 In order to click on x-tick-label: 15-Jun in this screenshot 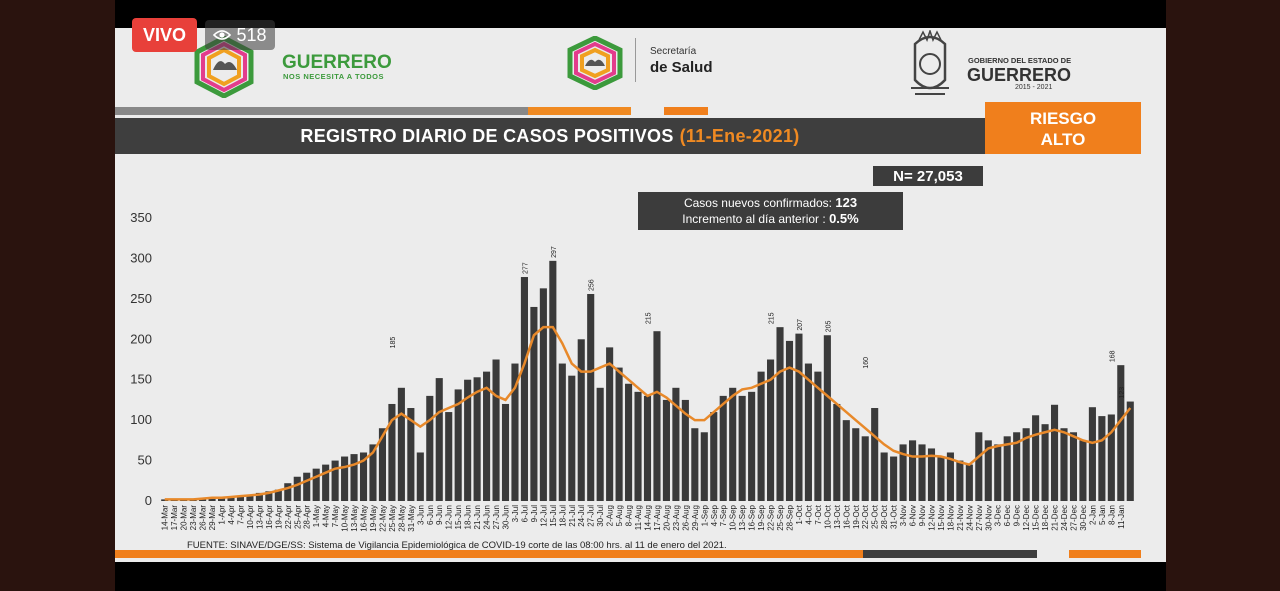, I will do `click(458, 517)`.